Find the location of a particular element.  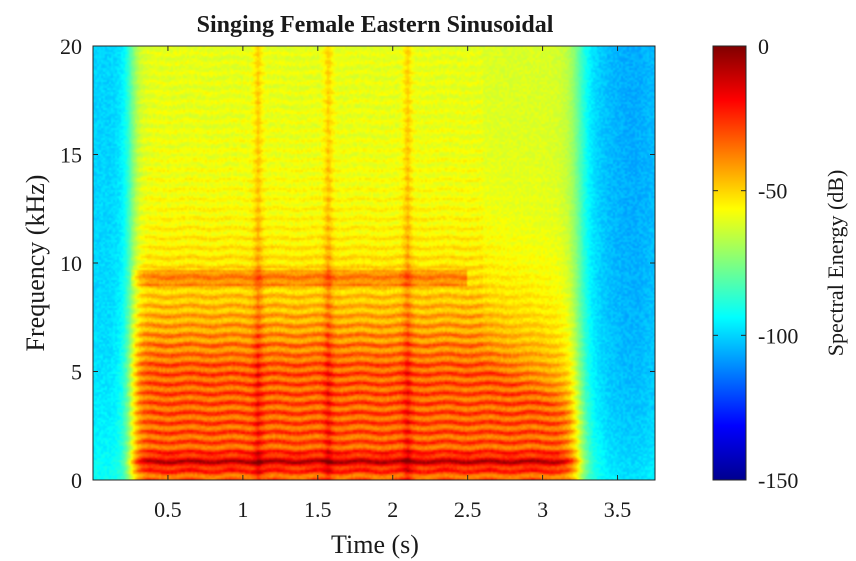

colorbar-gradient is located at coordinates (729, 263).